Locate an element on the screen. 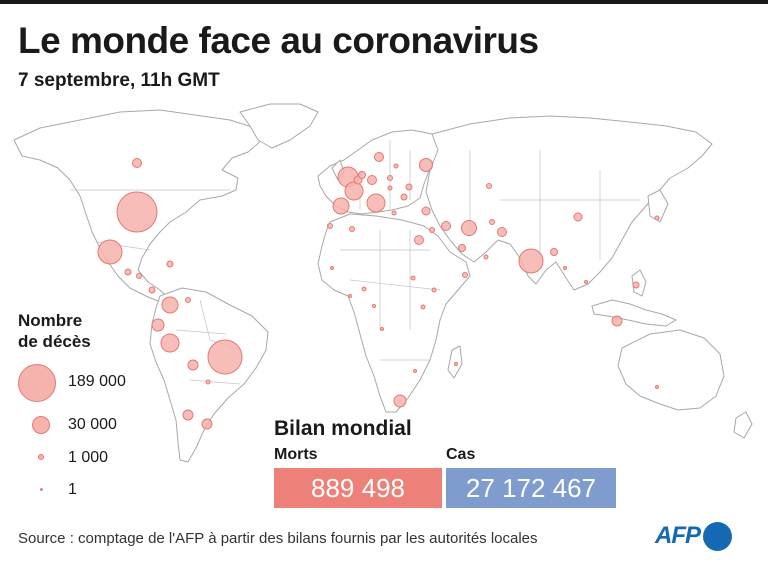 This screenshot has height=563, width=768. bubble-myanmar is located at coordinates (565, 268).